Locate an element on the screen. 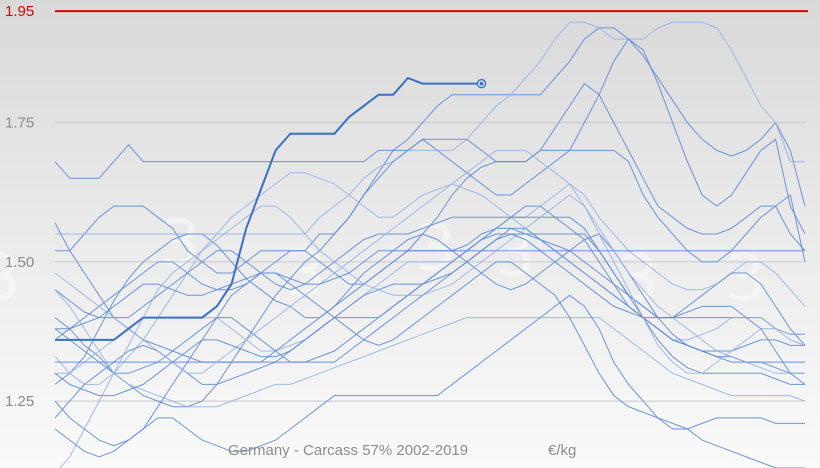  chart-title: Germany - Carcass 57% 2002-2019 is located at coordinates (348, 450).